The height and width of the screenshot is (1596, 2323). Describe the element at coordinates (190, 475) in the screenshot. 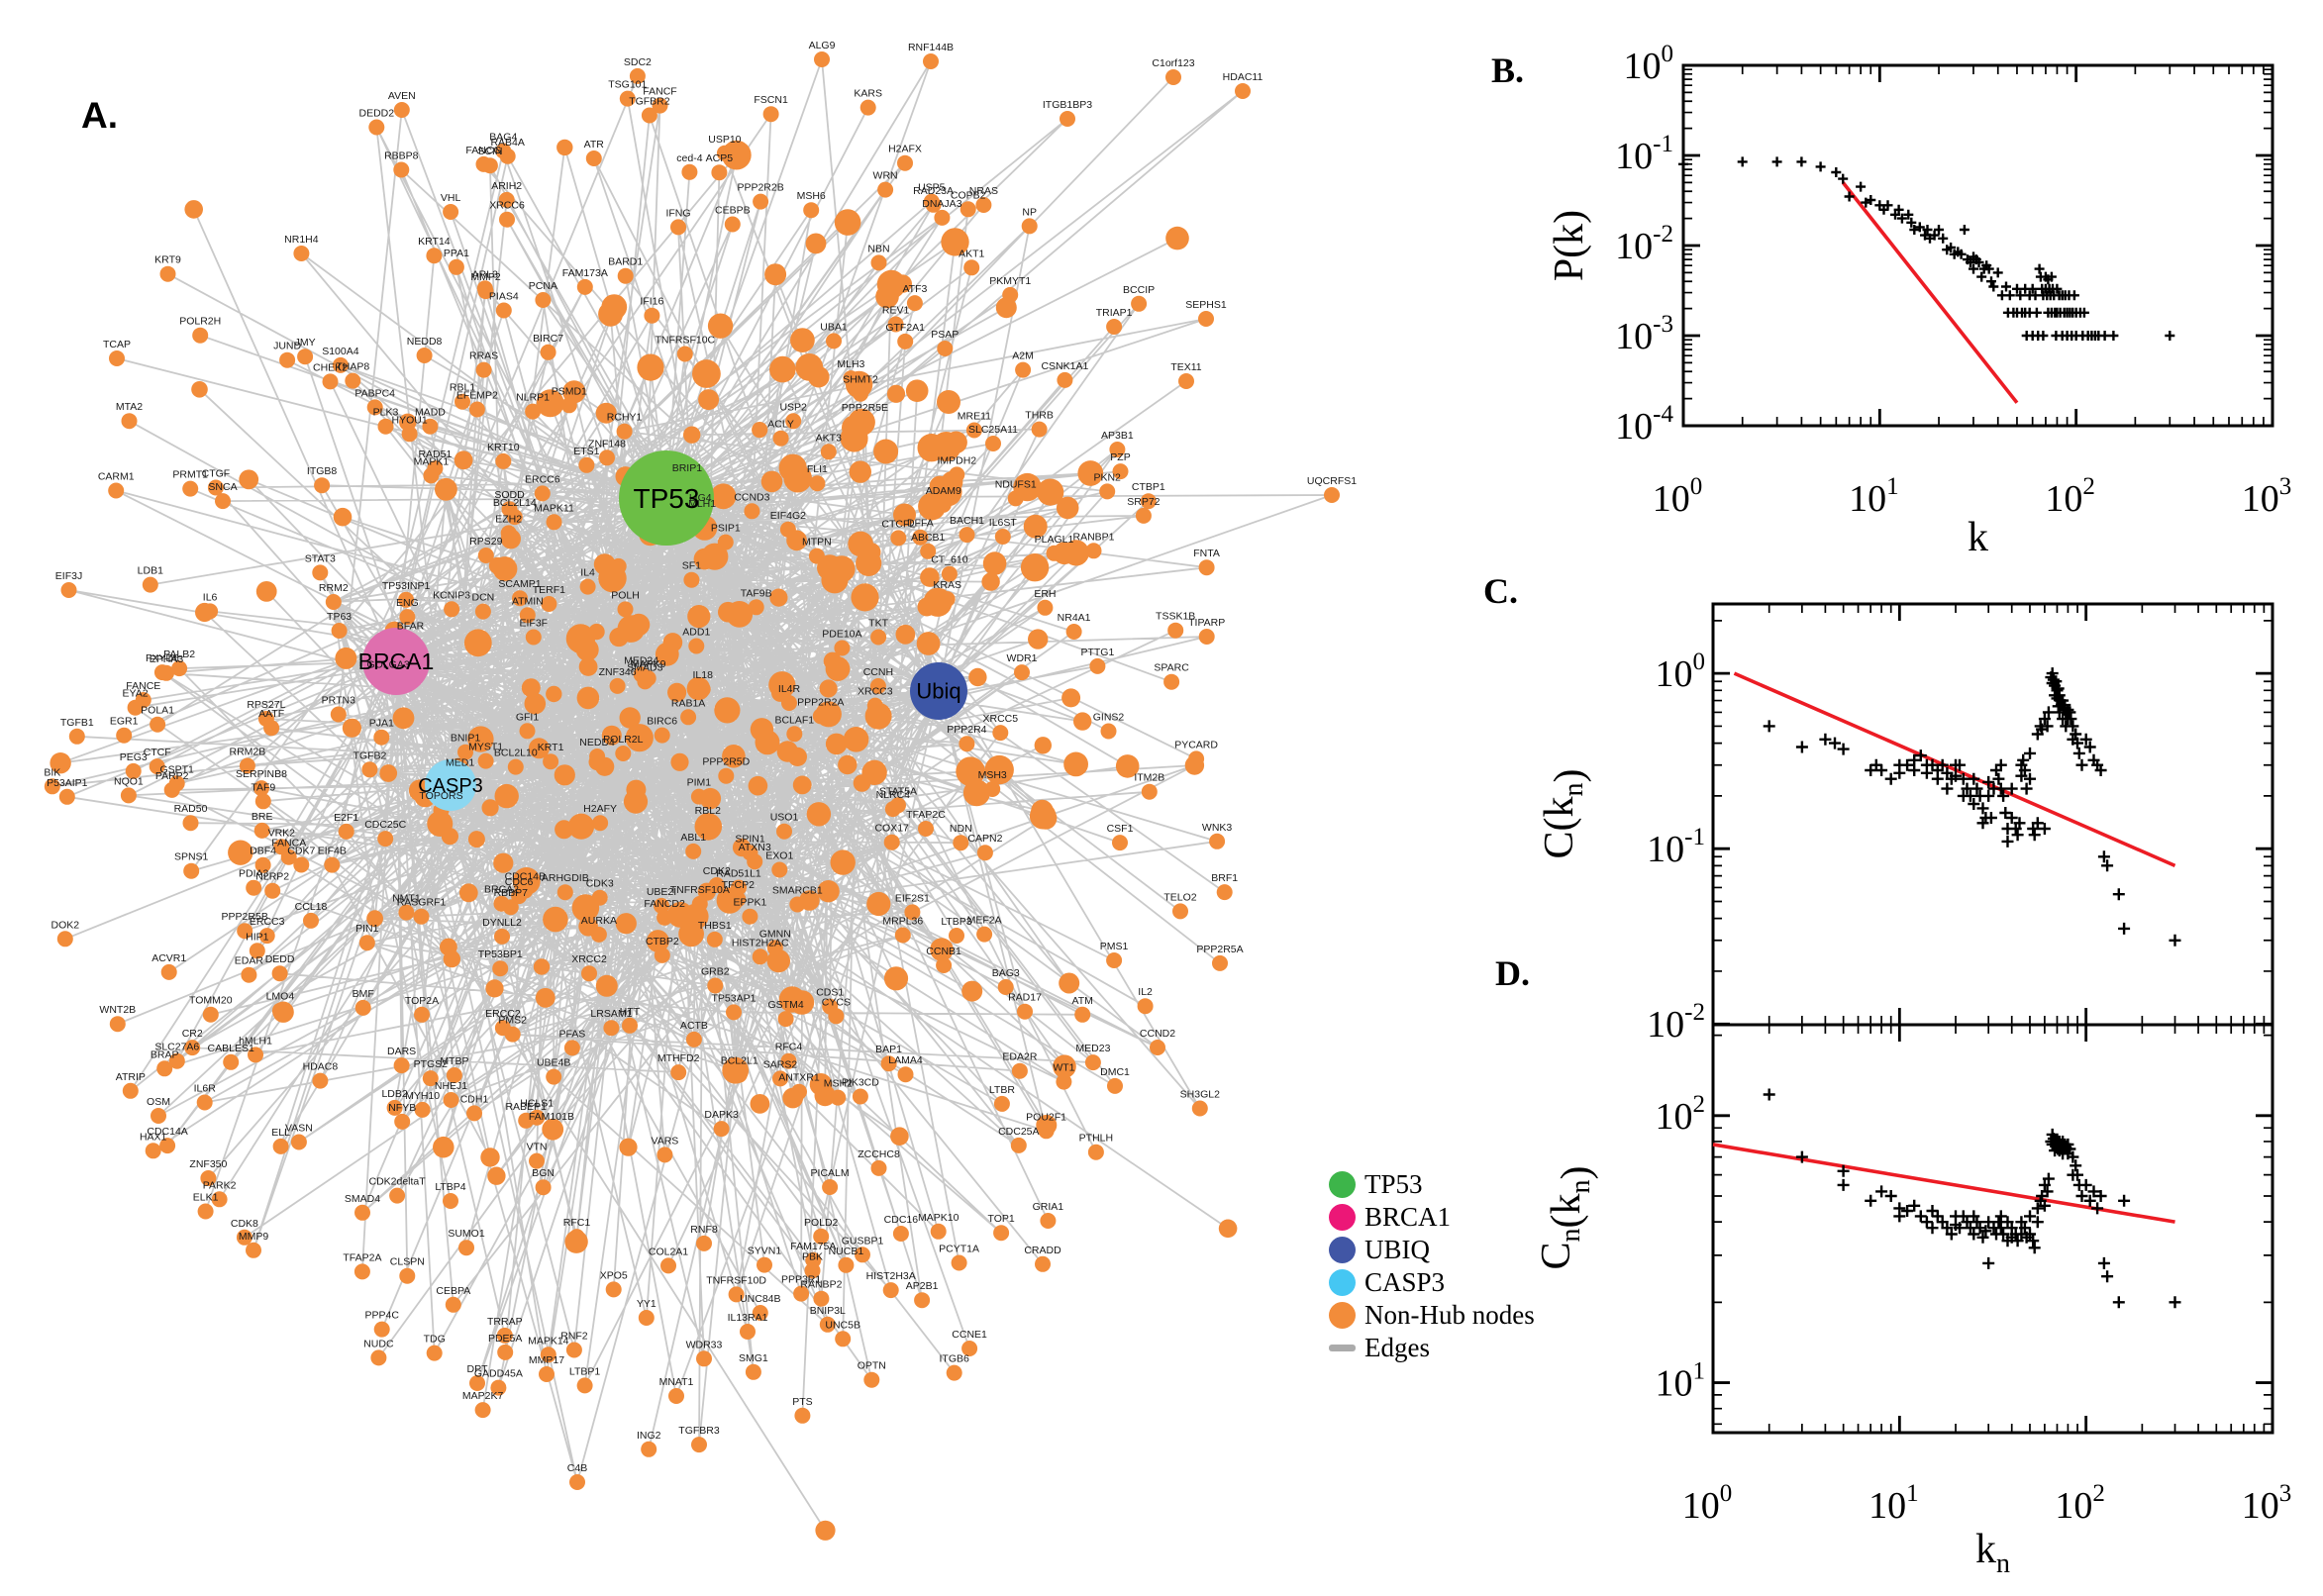

I see `node-label: PRMT1` at that location.